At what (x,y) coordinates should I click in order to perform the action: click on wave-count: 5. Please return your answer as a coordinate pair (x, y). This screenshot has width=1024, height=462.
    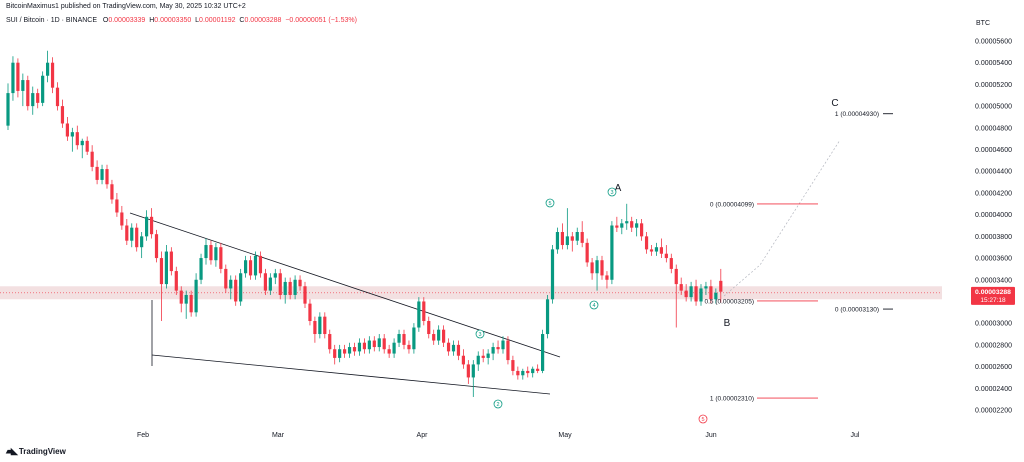
    Looking at the image, I should click on (703, 419).